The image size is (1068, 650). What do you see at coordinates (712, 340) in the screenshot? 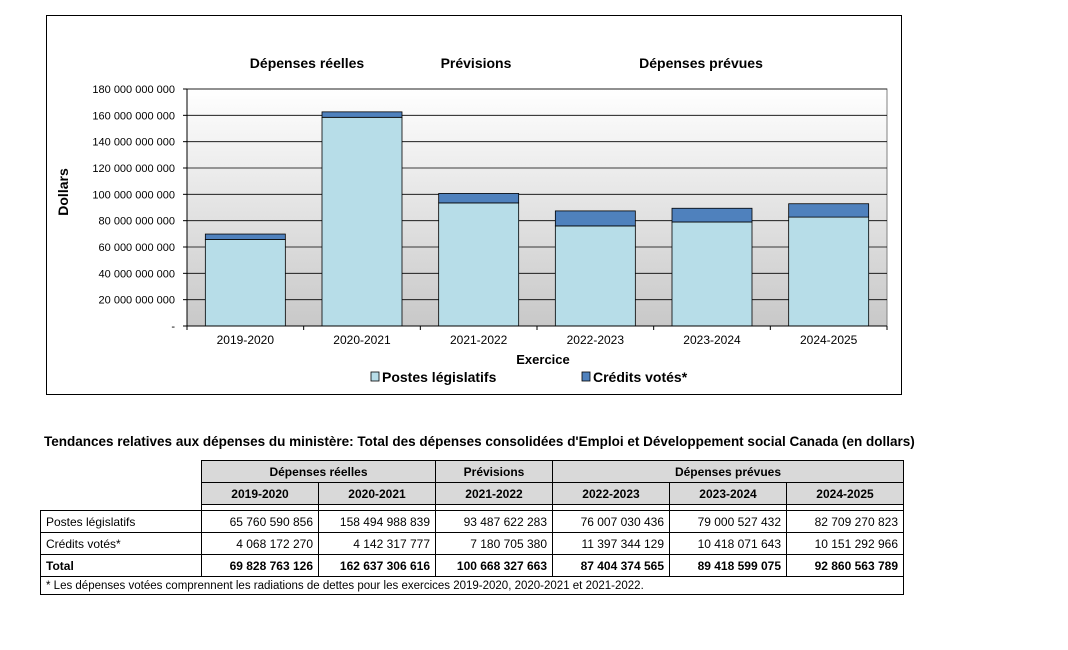
I see `x-tick-label: 2023-2024` at bounding box center [712, 340].